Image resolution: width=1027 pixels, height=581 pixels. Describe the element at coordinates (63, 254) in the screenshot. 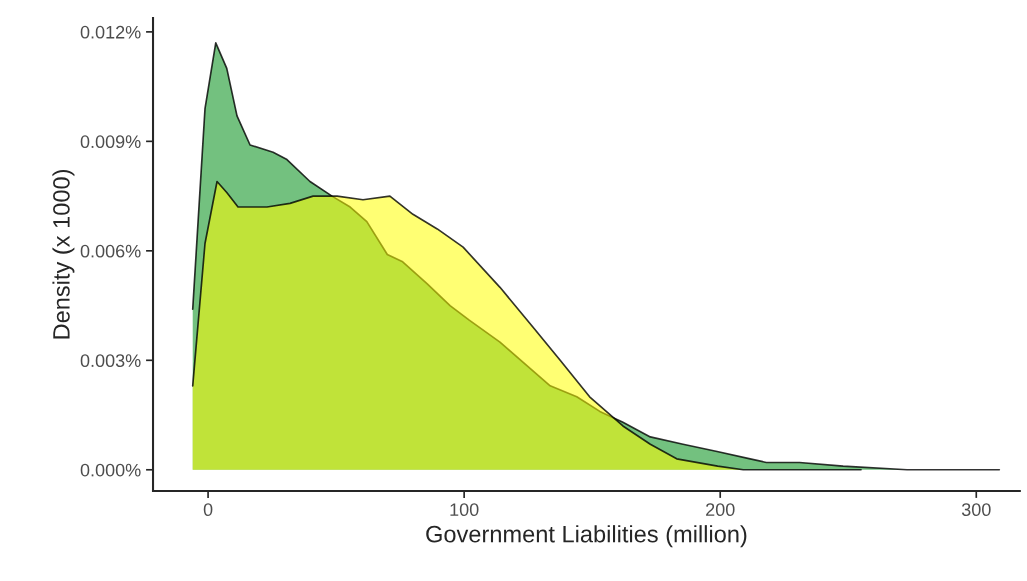

I see `y-axis-title: Density (x 1000)` at that location.